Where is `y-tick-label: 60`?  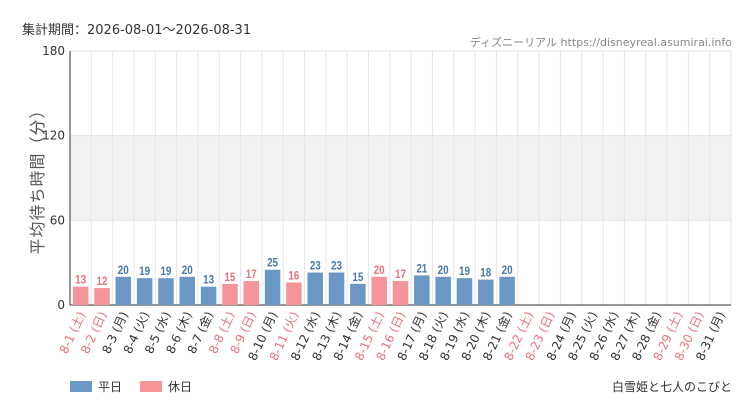
y-tick-label: 60 is located at coordinates (57, 220).